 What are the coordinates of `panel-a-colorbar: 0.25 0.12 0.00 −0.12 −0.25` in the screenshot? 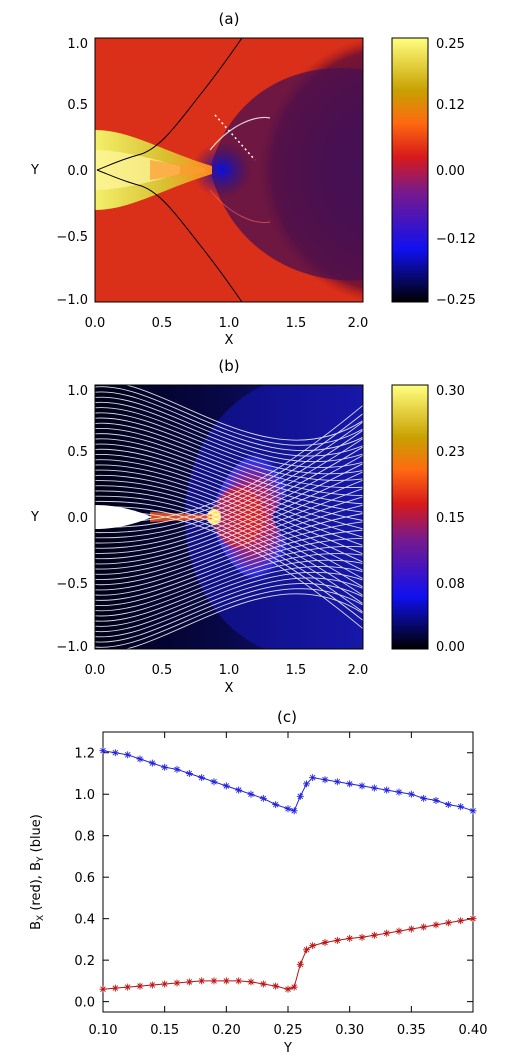 It's located at (433, 172).